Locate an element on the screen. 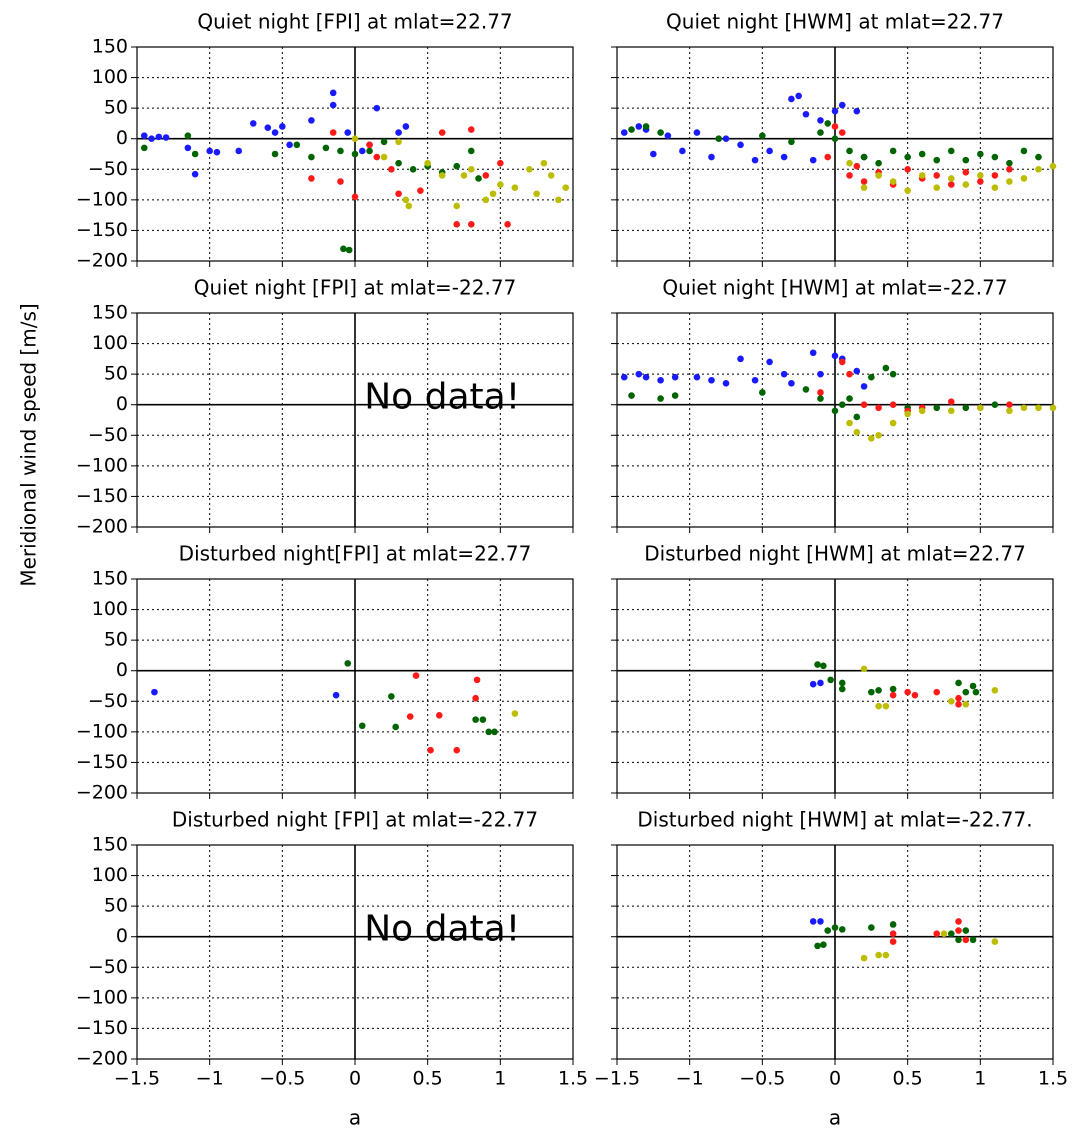 The height and width of the screenshot is (1130, 1087). x-tick-label: 1 is located at coordinates (980, 1079).